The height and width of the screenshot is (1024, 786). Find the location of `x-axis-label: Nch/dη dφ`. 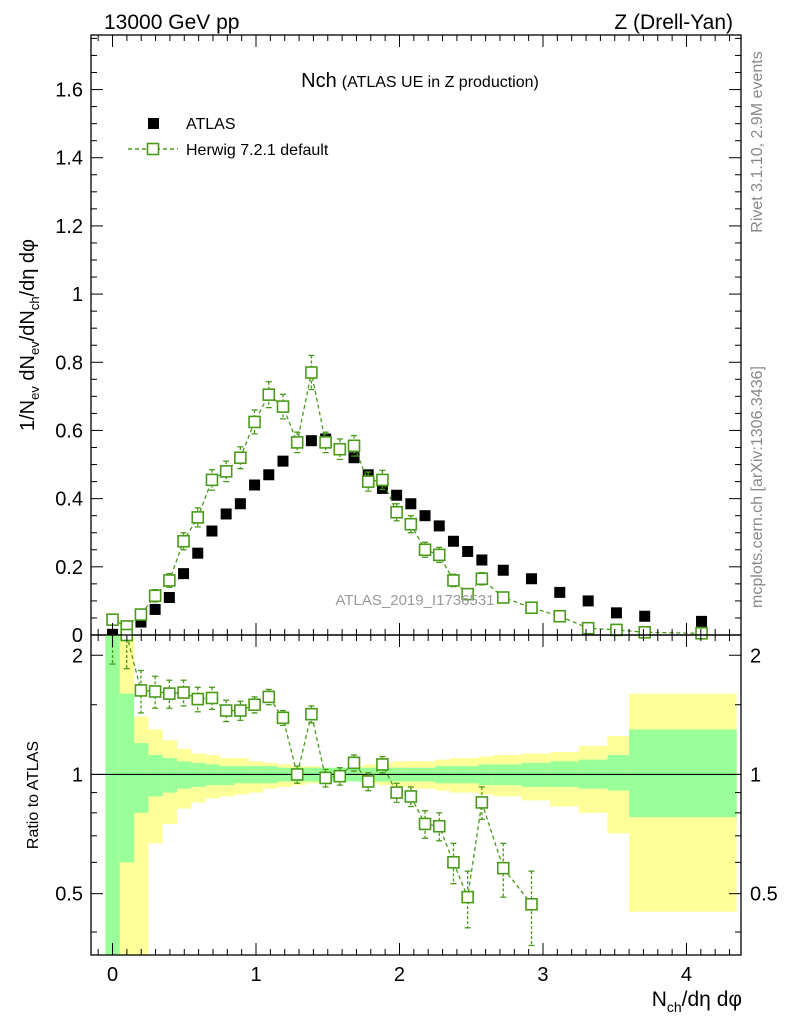

x-axis-label: Nch/dη dφ is located at coordinates (697, 1001).